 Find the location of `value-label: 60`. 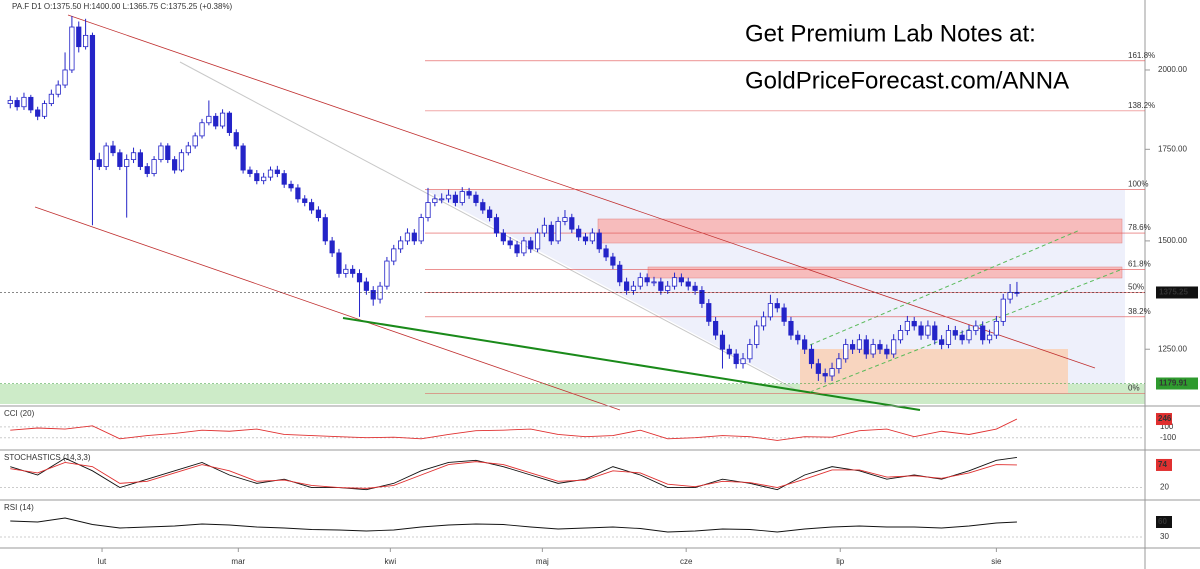

value-label: 60 is located at coordinates (1162, 521).